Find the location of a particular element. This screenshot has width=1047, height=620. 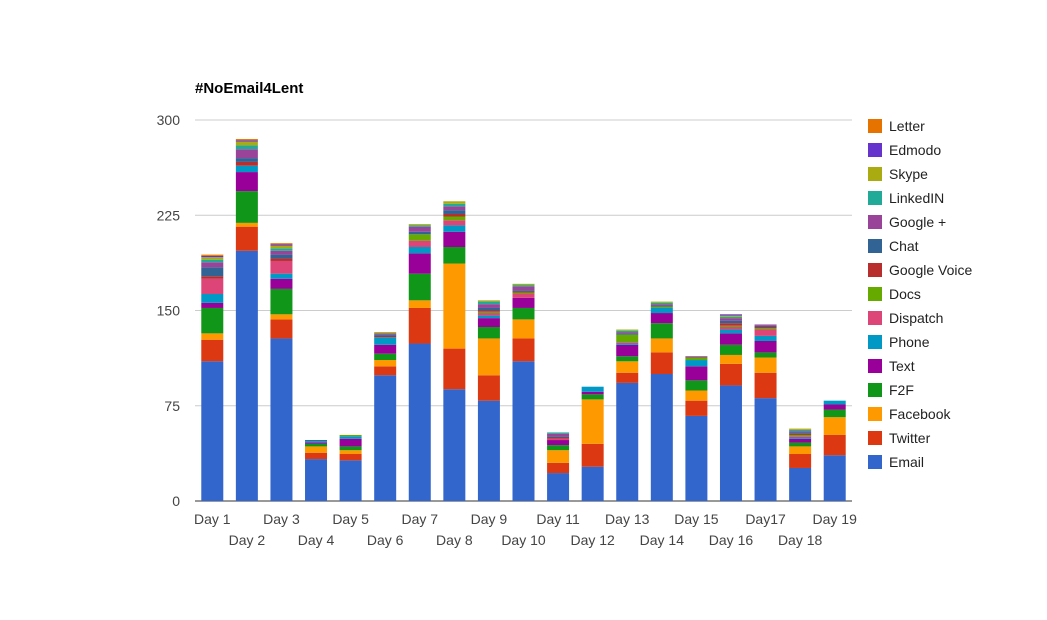

x-tick-label: Day 13 is located at coordinates (627, 519).